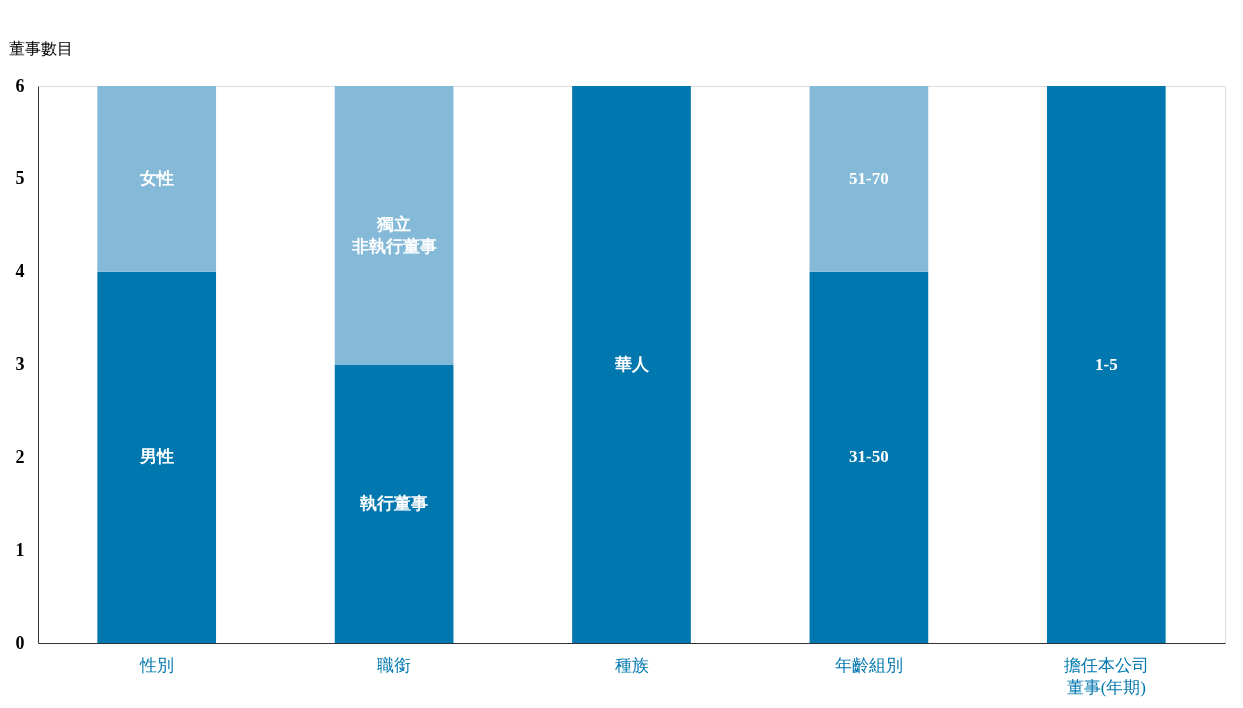  I want to click on data-label: 1-5, so click(1106, 364).